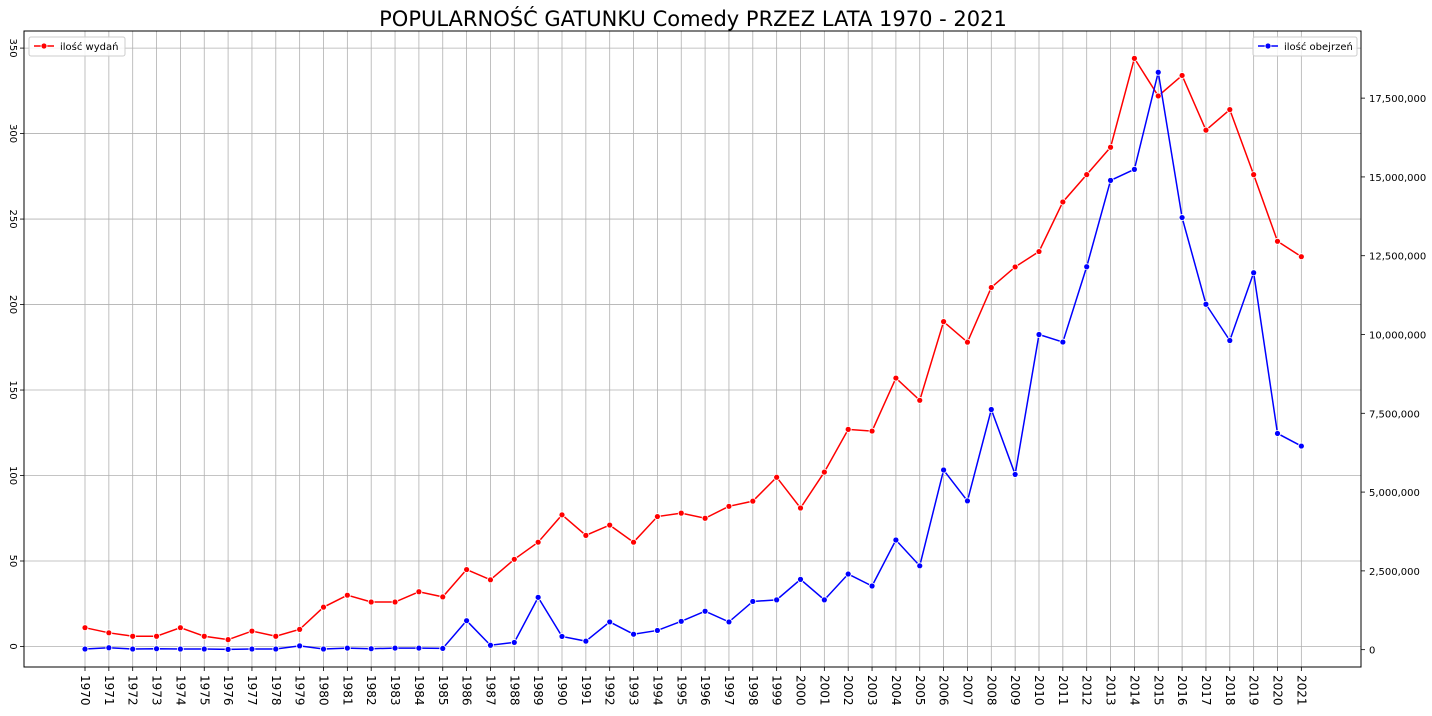 This screenshot has height=716, width=1432. What do you see at coordinates (395, 690) in the screenshot?
I see `x-tick-label: 1983` at bounding box center [395, 690].